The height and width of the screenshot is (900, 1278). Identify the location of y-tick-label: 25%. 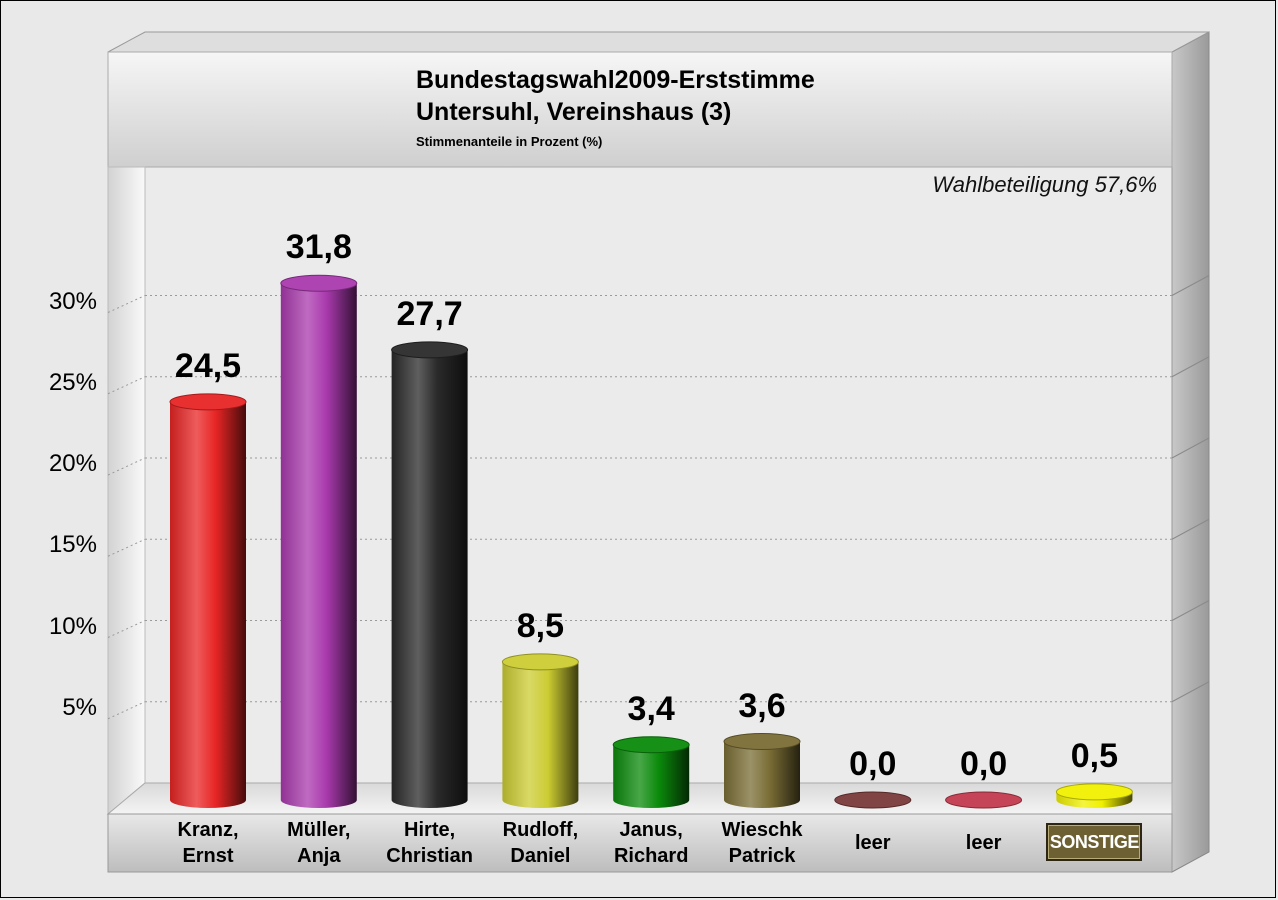
(72, 382).